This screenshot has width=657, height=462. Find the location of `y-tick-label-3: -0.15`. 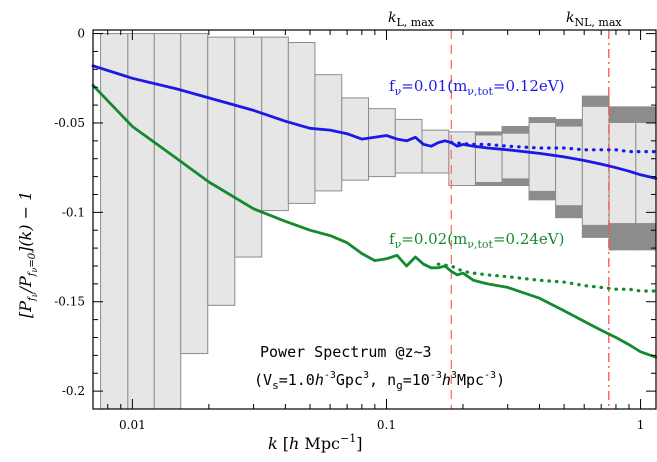

y-tick-label-3: -0.15 is located at coordinates (69, 302).